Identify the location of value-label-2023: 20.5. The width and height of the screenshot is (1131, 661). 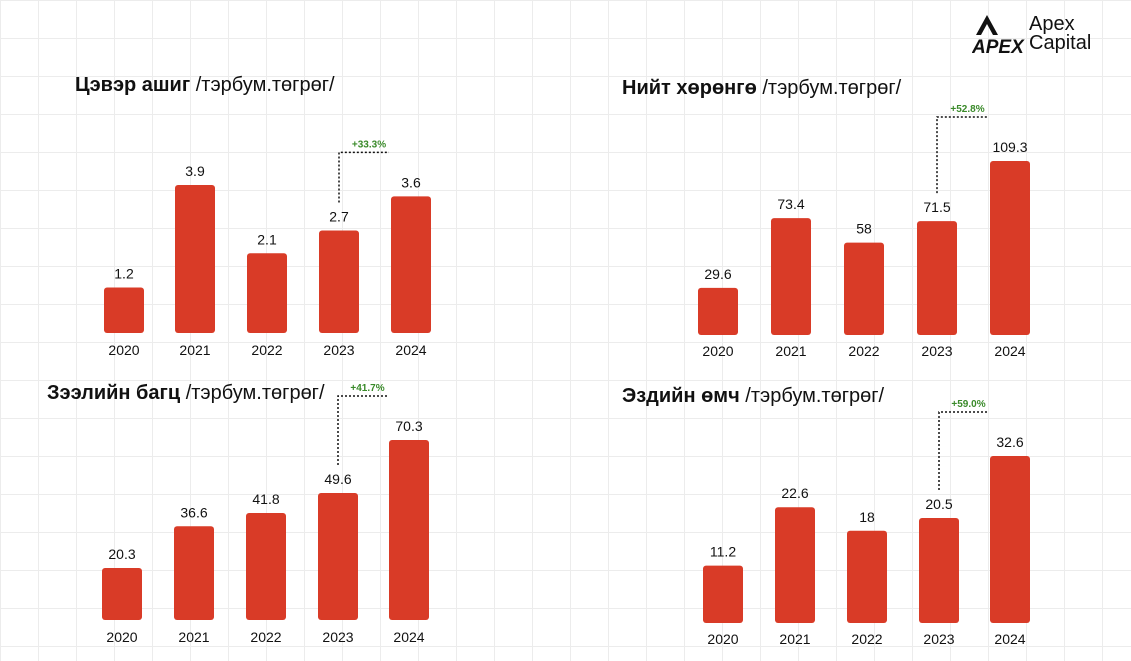
(938, 504).